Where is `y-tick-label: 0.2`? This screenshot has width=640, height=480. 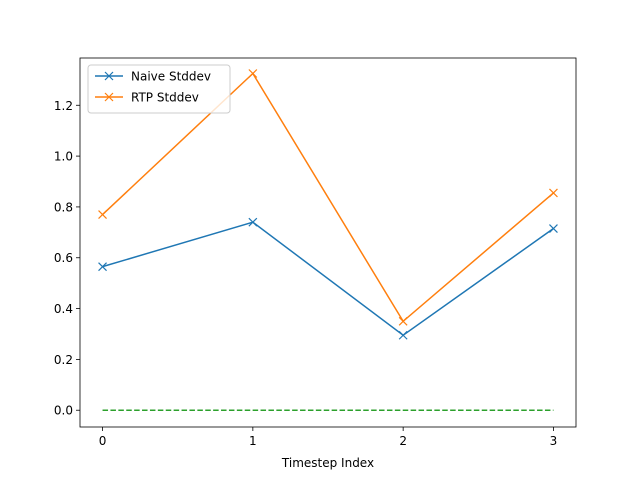 y-tick-label: 0.2 is located at coordinates (63, 360).